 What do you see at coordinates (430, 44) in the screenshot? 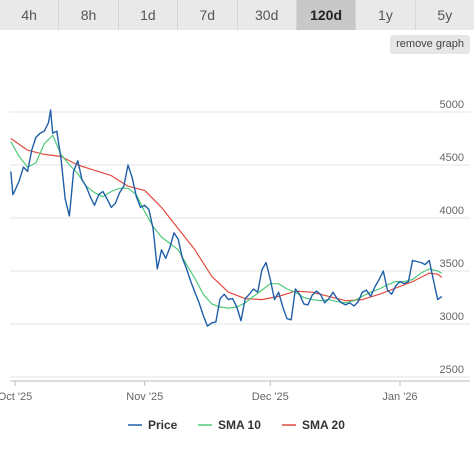
I see `remove-graph-button: remove graph` at bounding box center [430, 44].